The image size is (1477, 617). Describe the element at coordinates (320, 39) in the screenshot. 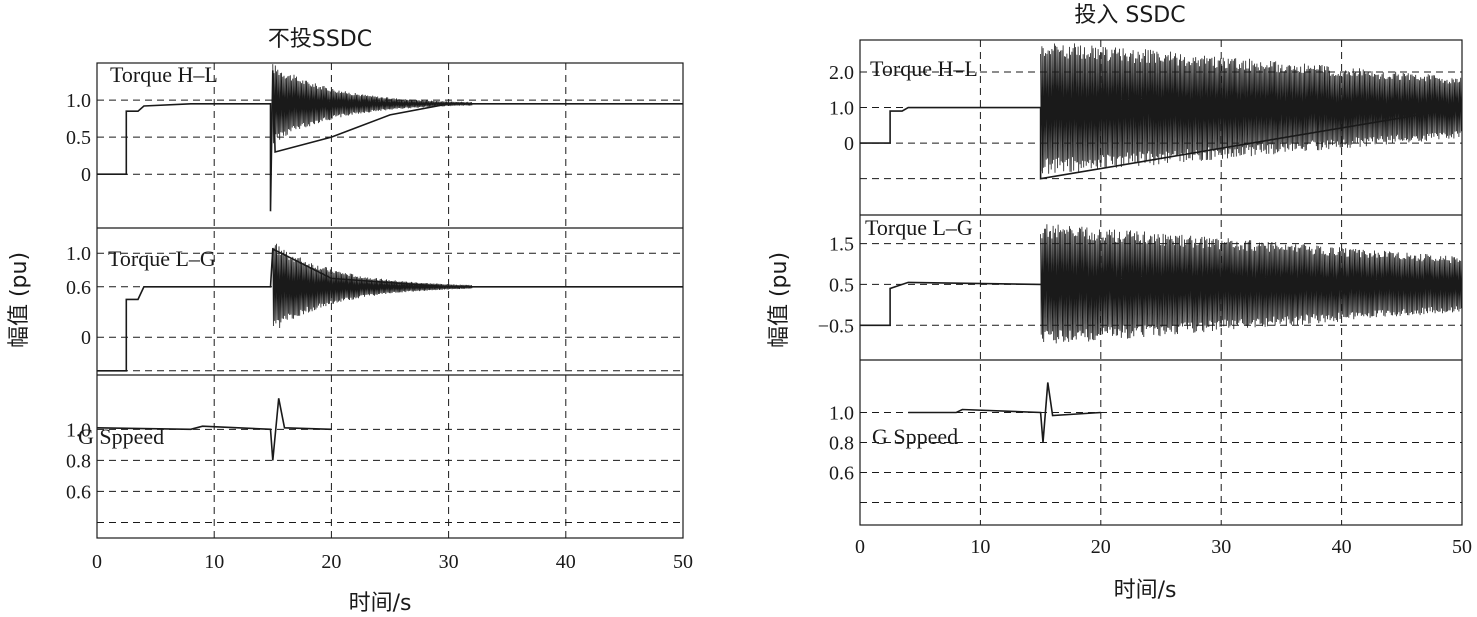

I see `chart-title: 不投SSDC` at that location.